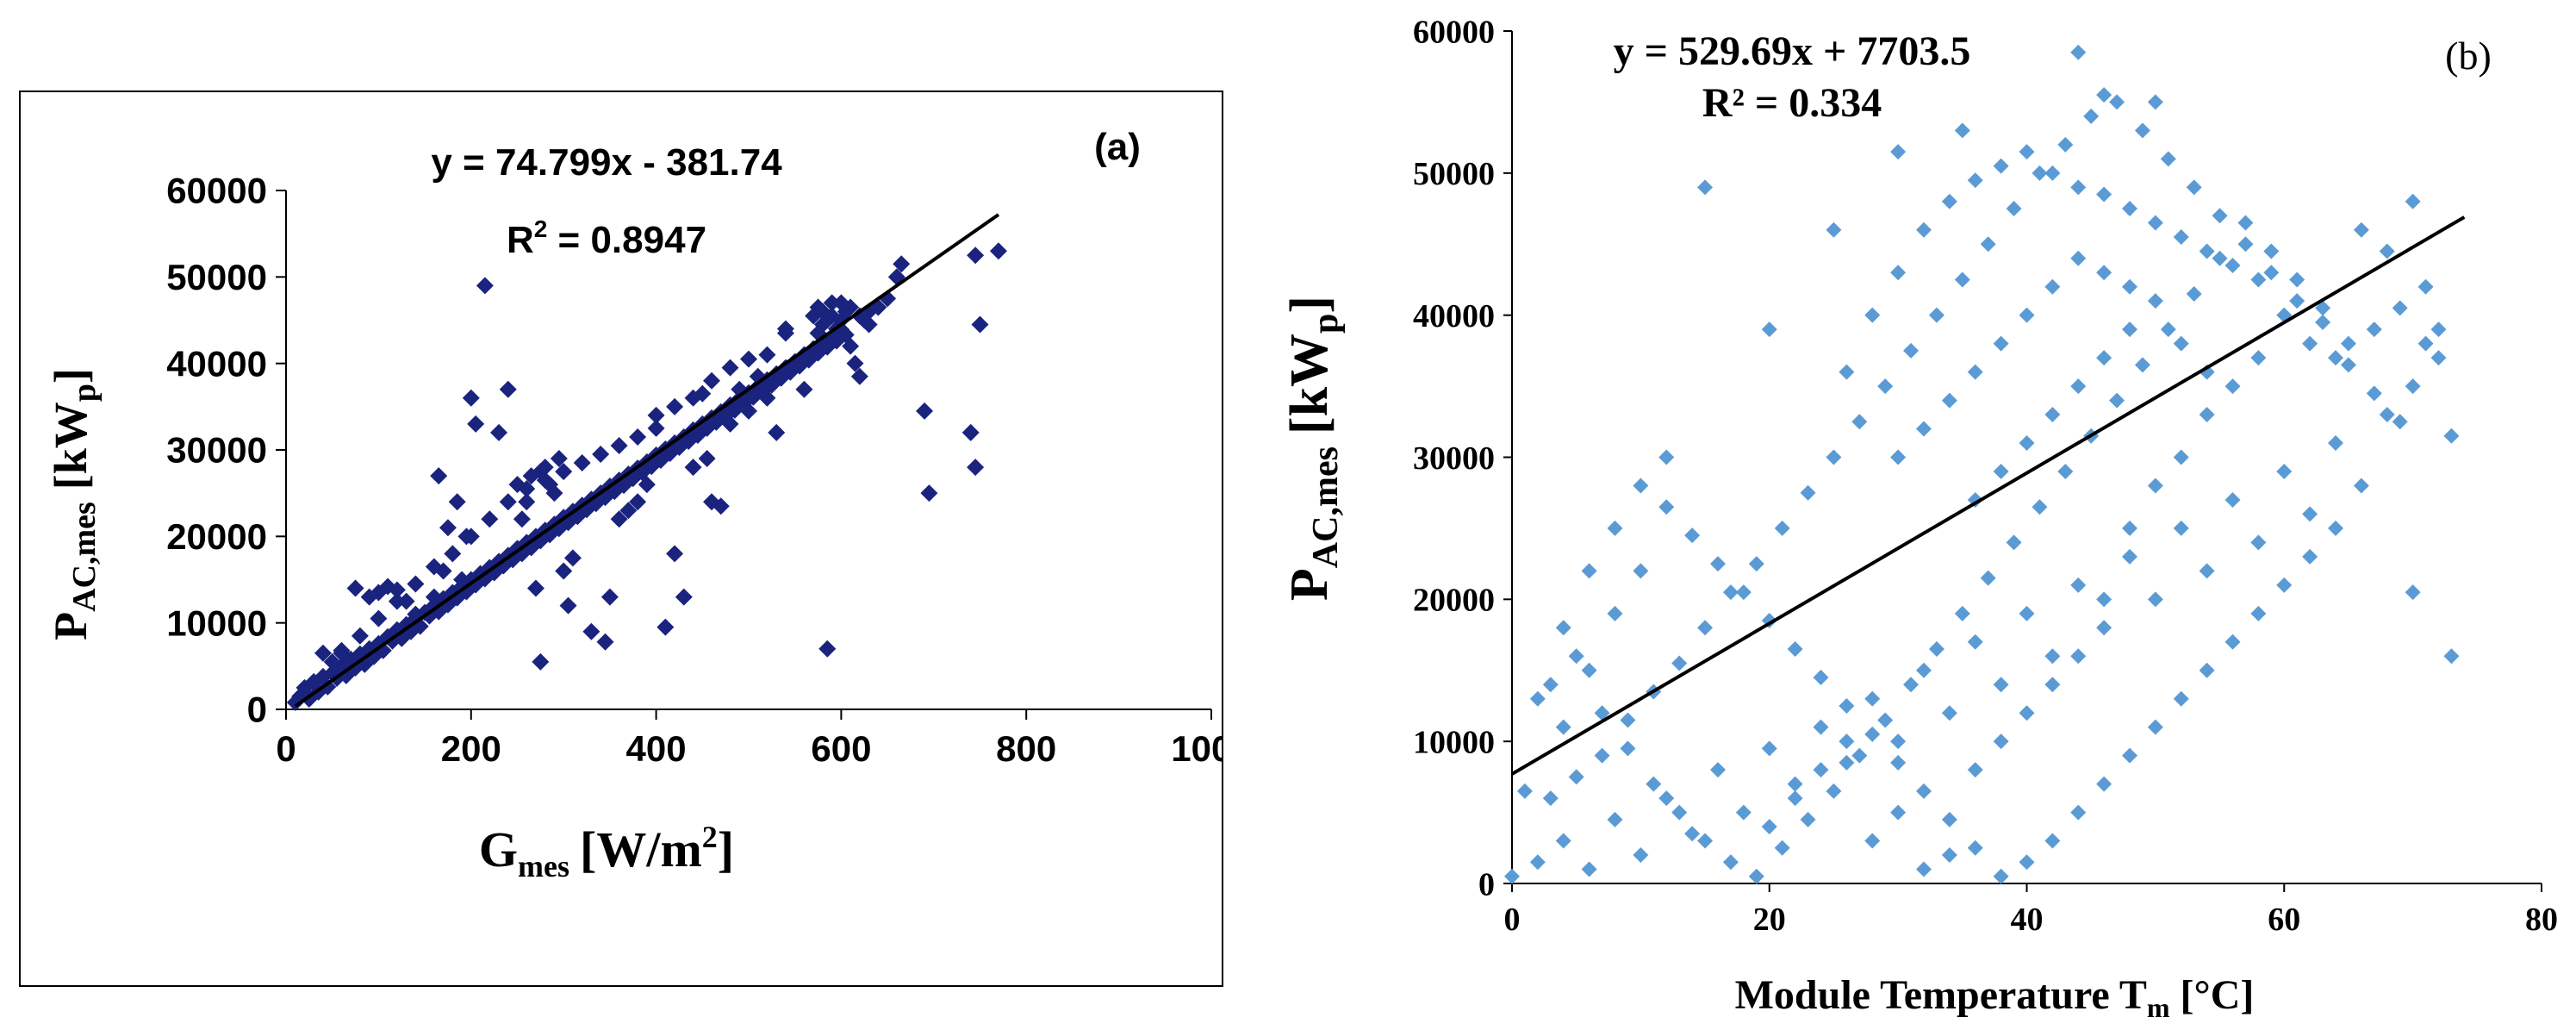  What do you see at coordinates (607, 238) in the screenshot?
I see `panel-a-r2: R2 = 0.8947` at bounding box center [607, 238].